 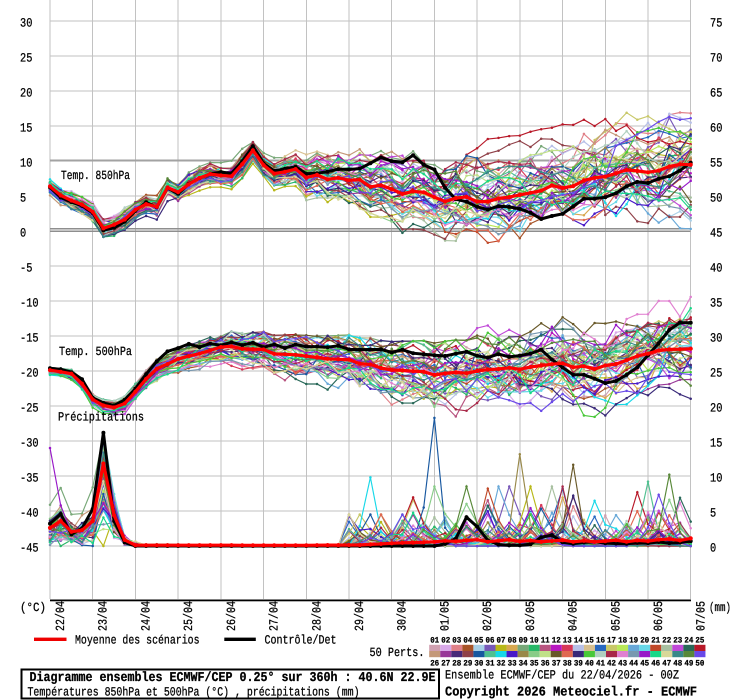 I want to click on svg-text: 27, so click(x=445, y=664).